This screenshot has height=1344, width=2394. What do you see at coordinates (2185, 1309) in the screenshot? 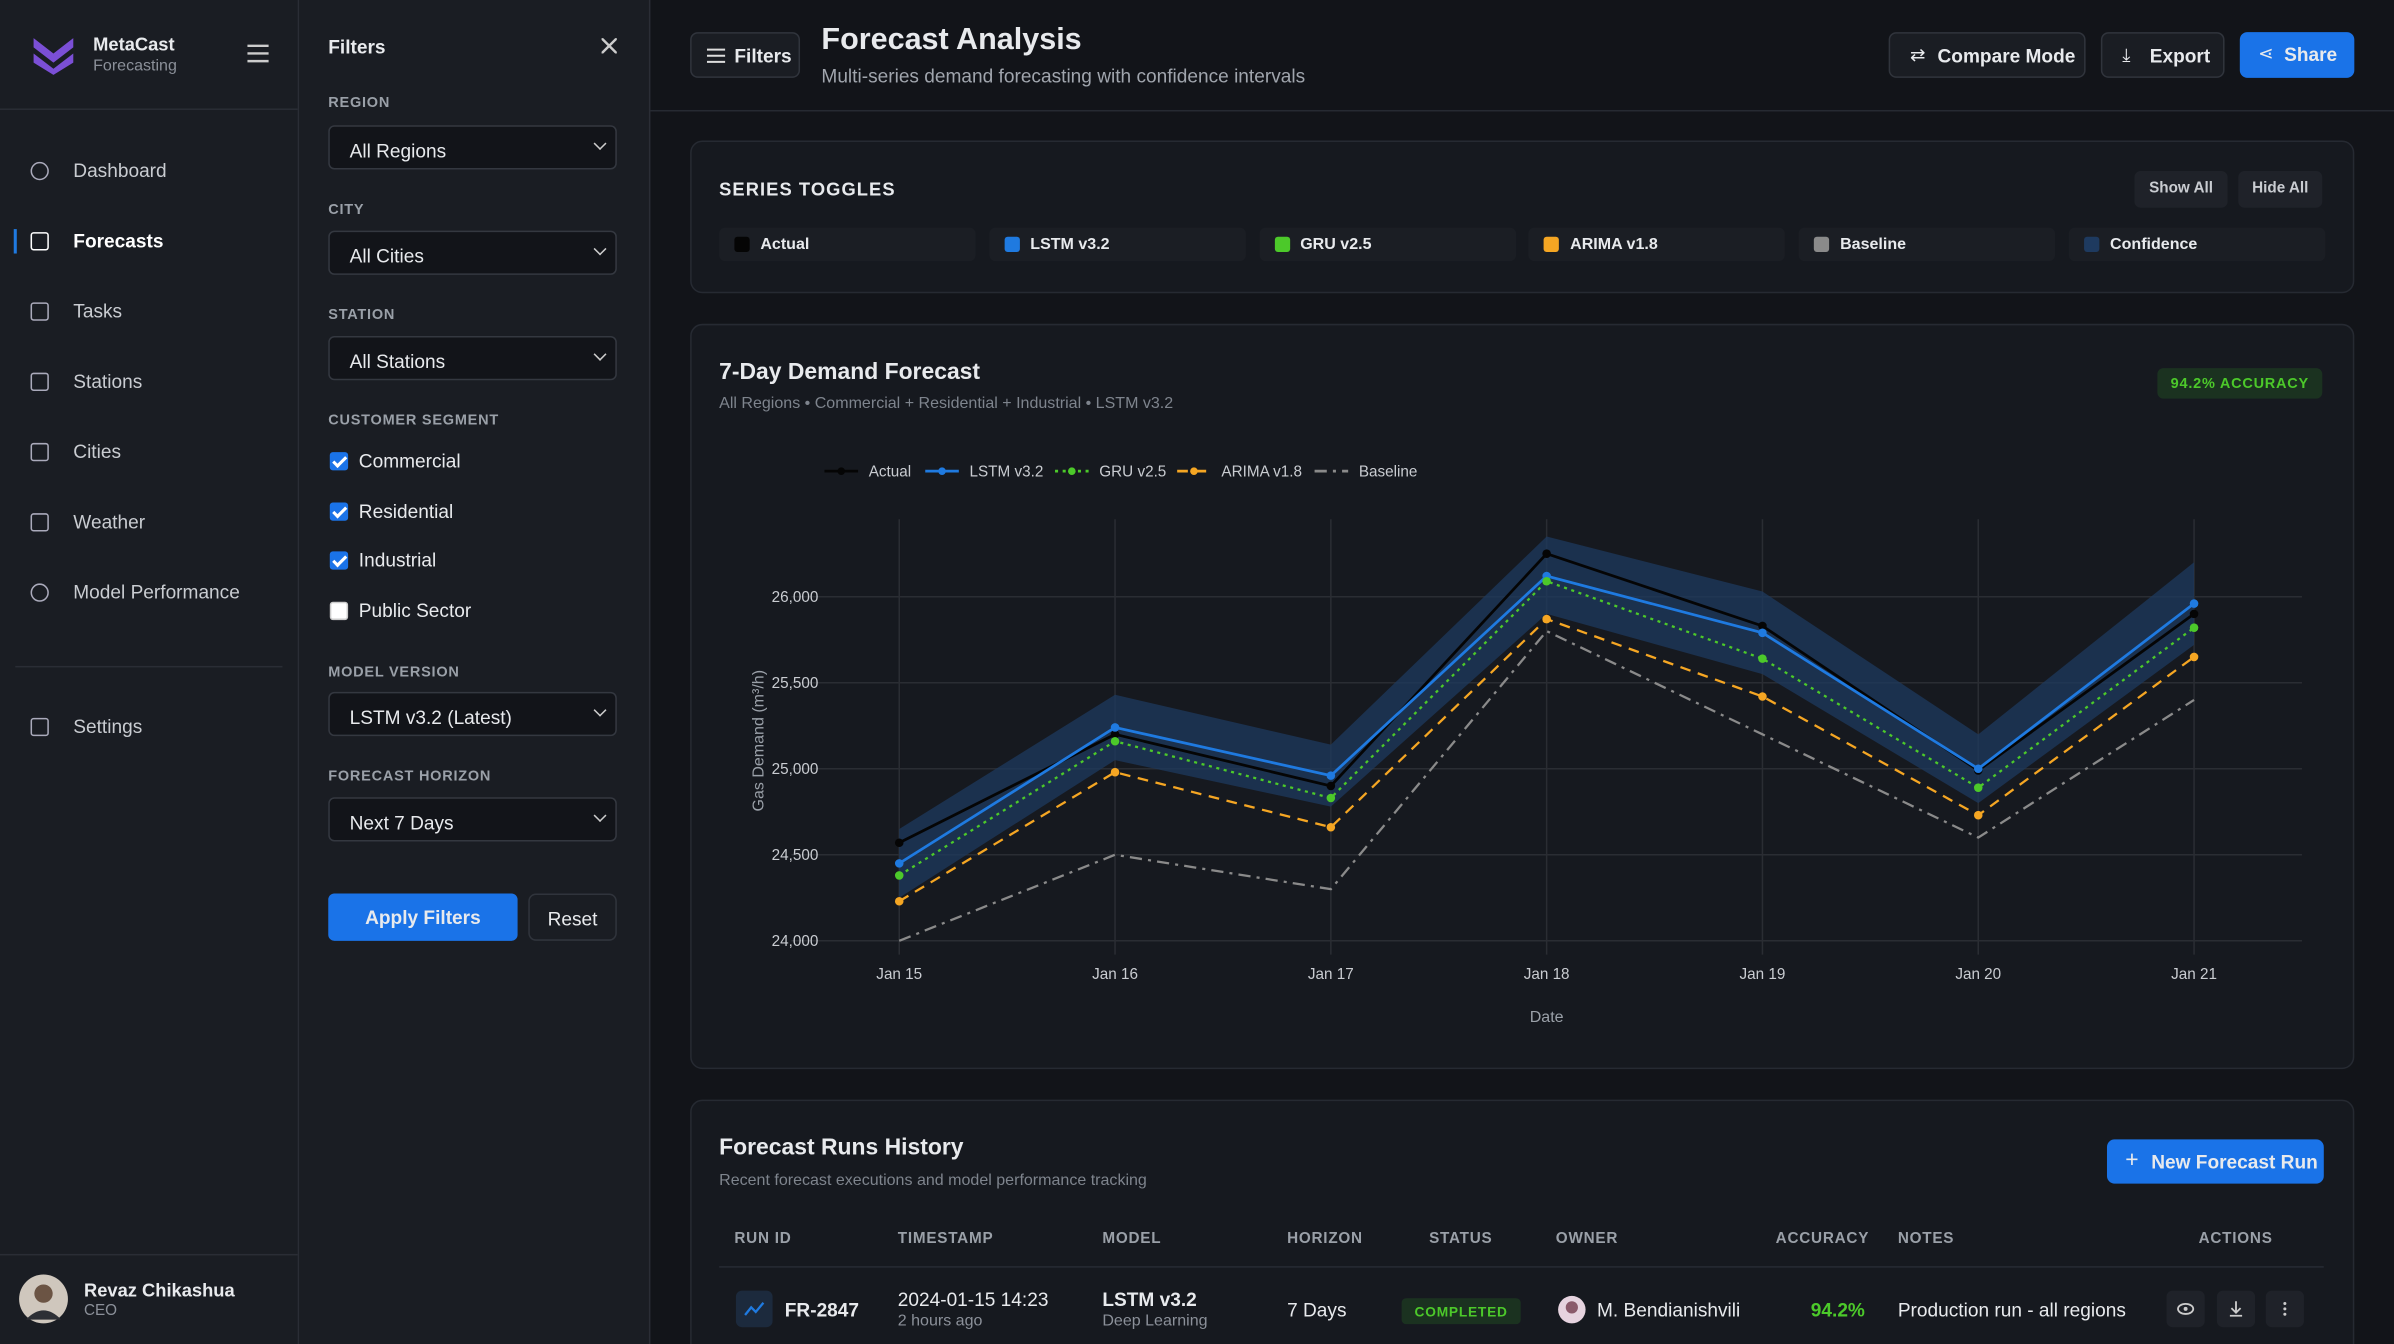
I see `view-button` at bounding box center [2185, 1309].